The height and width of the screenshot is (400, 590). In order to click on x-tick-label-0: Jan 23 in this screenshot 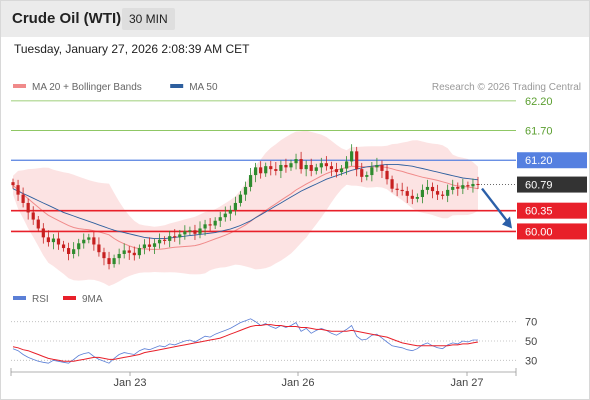, I will do `click(129, 383)`.